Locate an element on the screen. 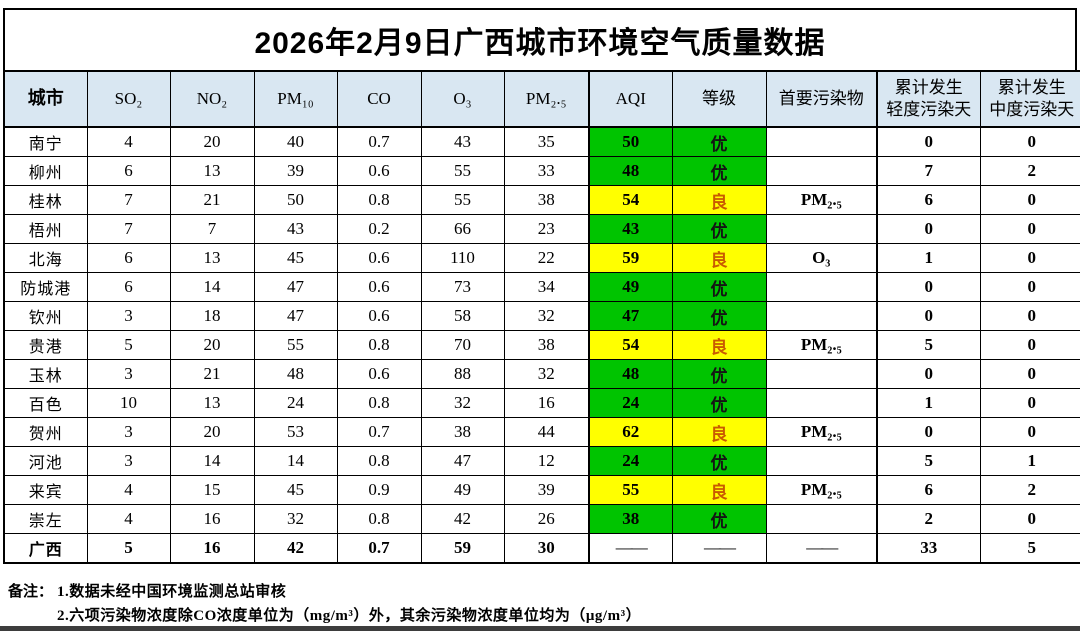 Image resolution: width=1080 pixels, height=631 pixels. pm10-cell: 45 is located at coordinates (295, 258).